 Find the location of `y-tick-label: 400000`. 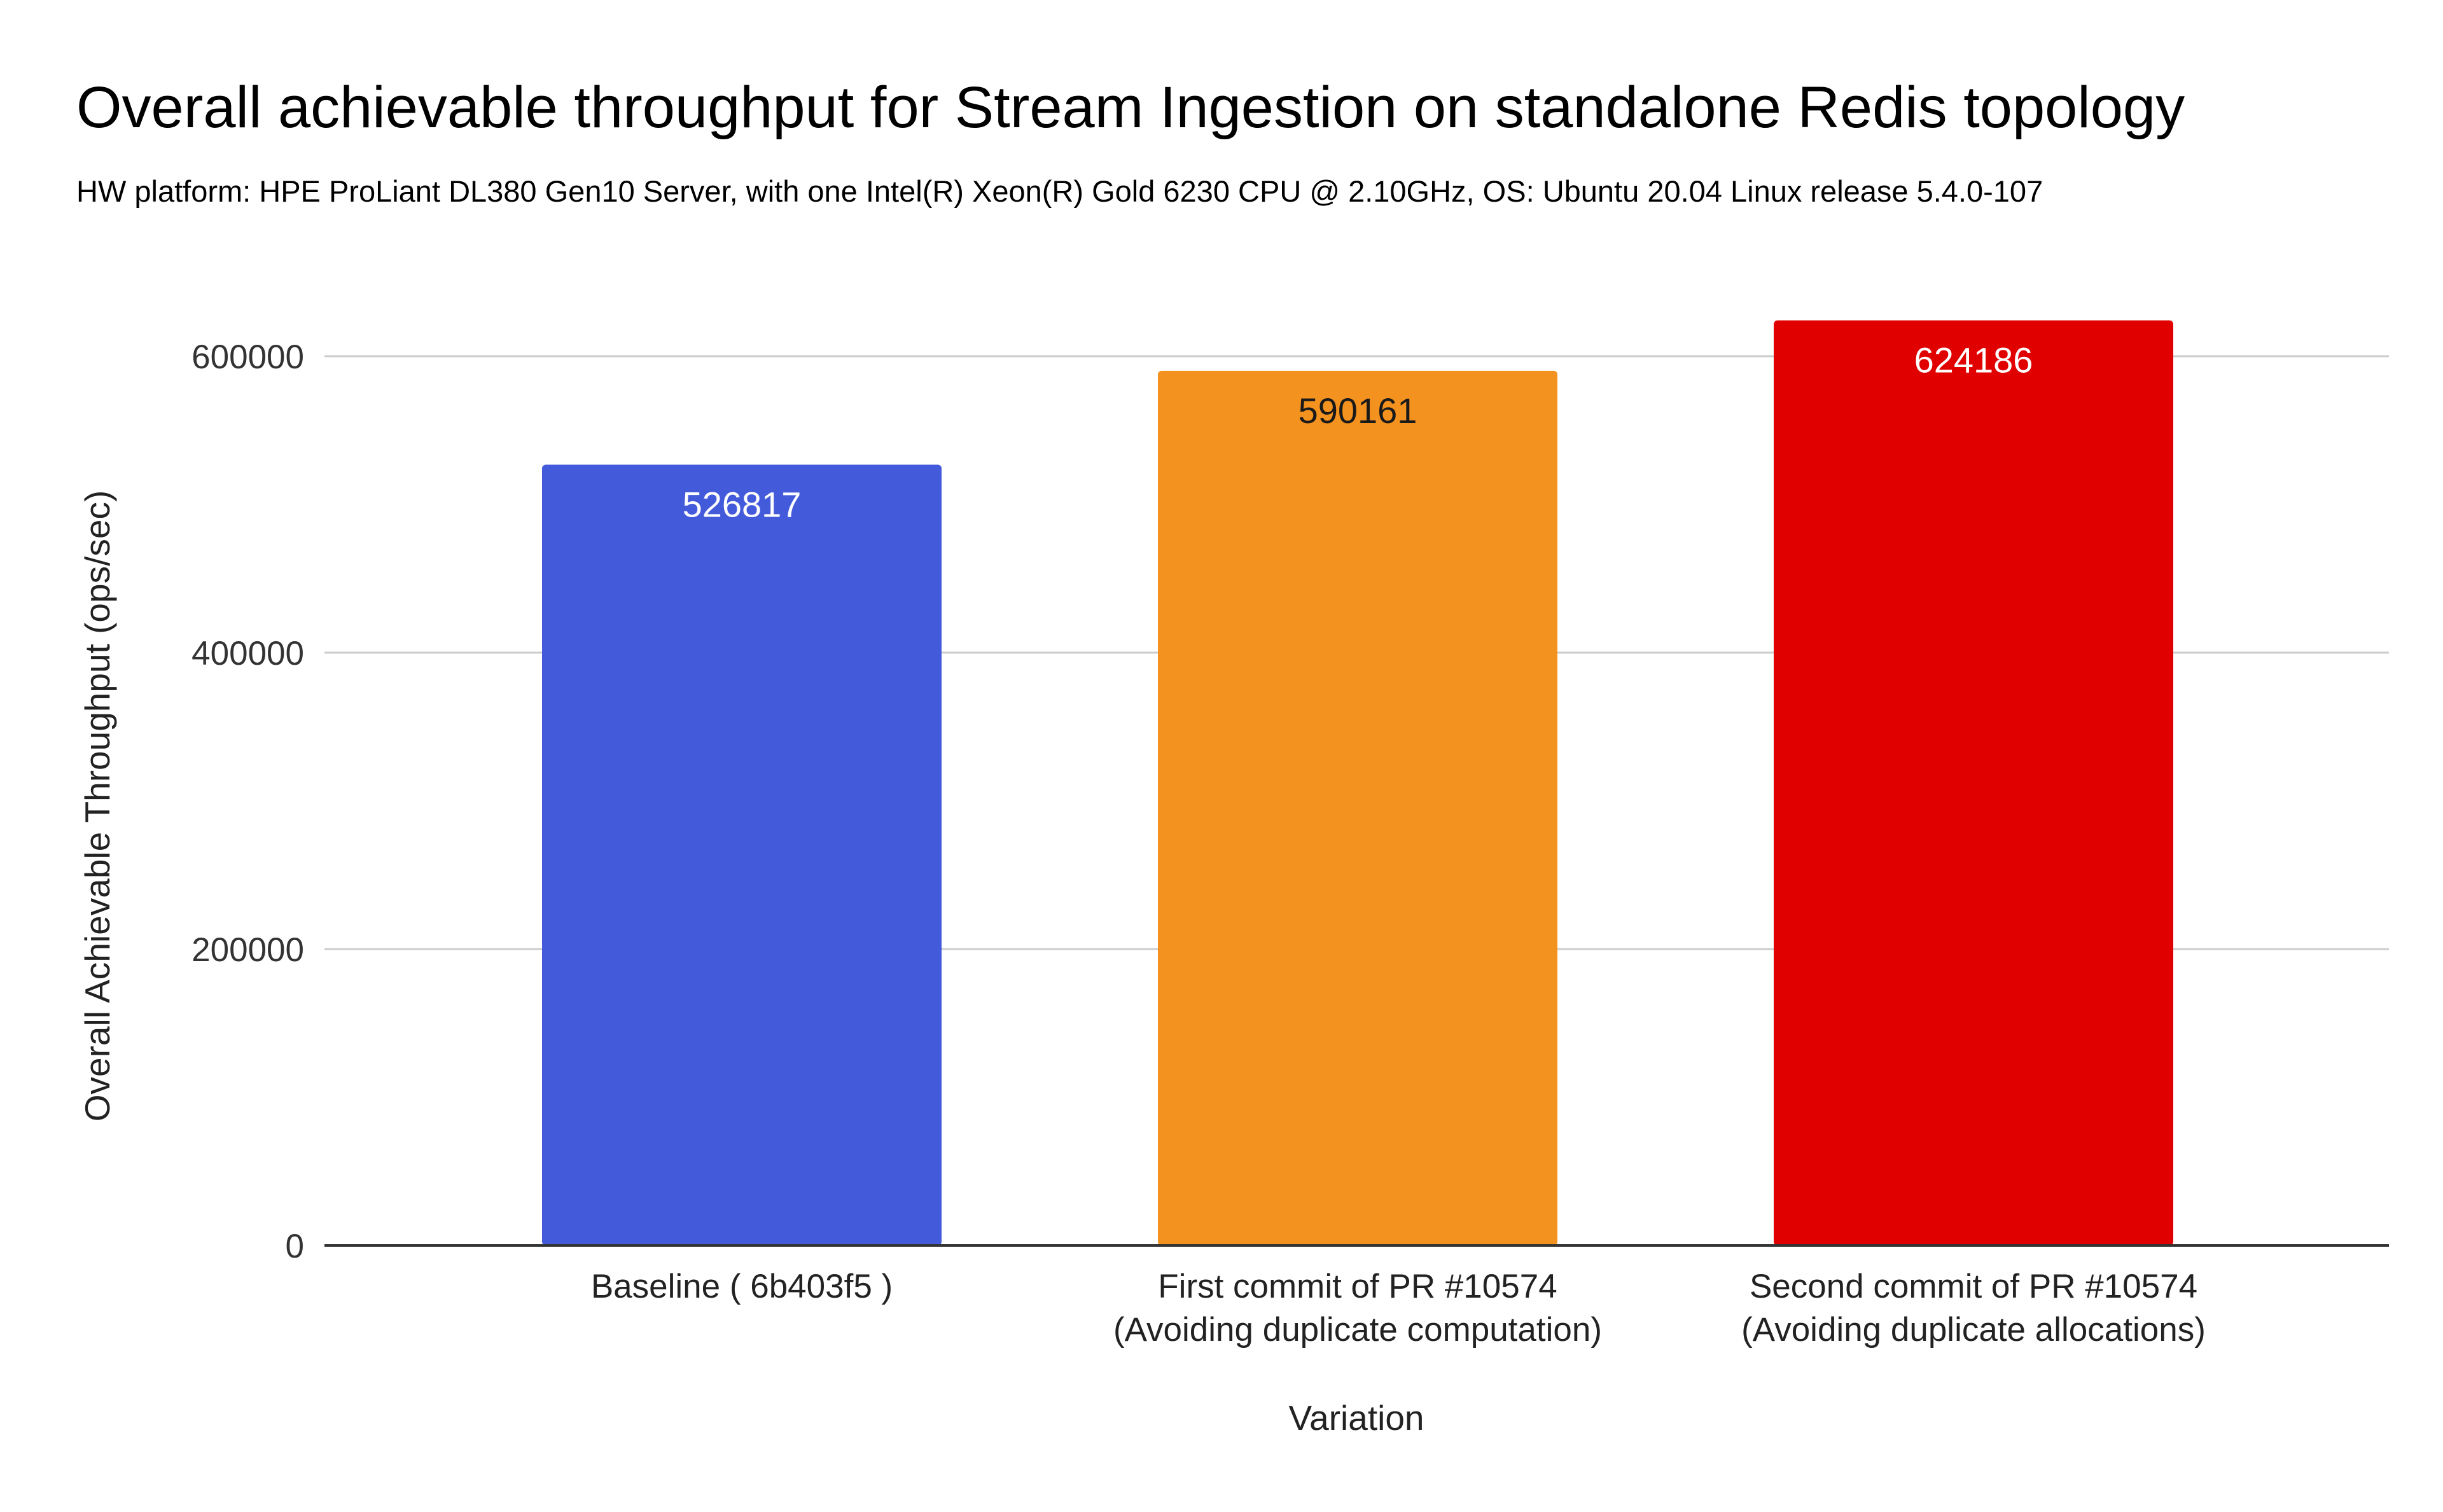

y-tick-label: 400000 is located at coordinates (247, 653).